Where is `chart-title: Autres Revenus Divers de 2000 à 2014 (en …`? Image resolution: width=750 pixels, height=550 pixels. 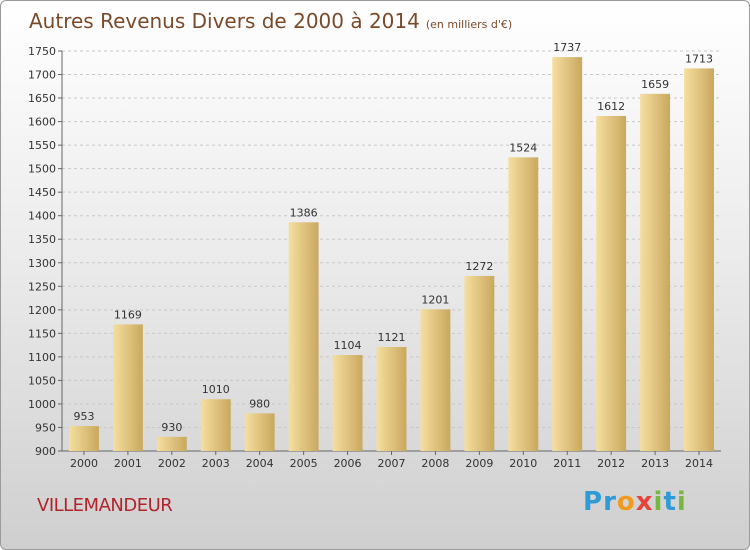
chart-title: Autres Revenus Divers de 2000 à 2014 (en … is located at coordinates (270, 21).